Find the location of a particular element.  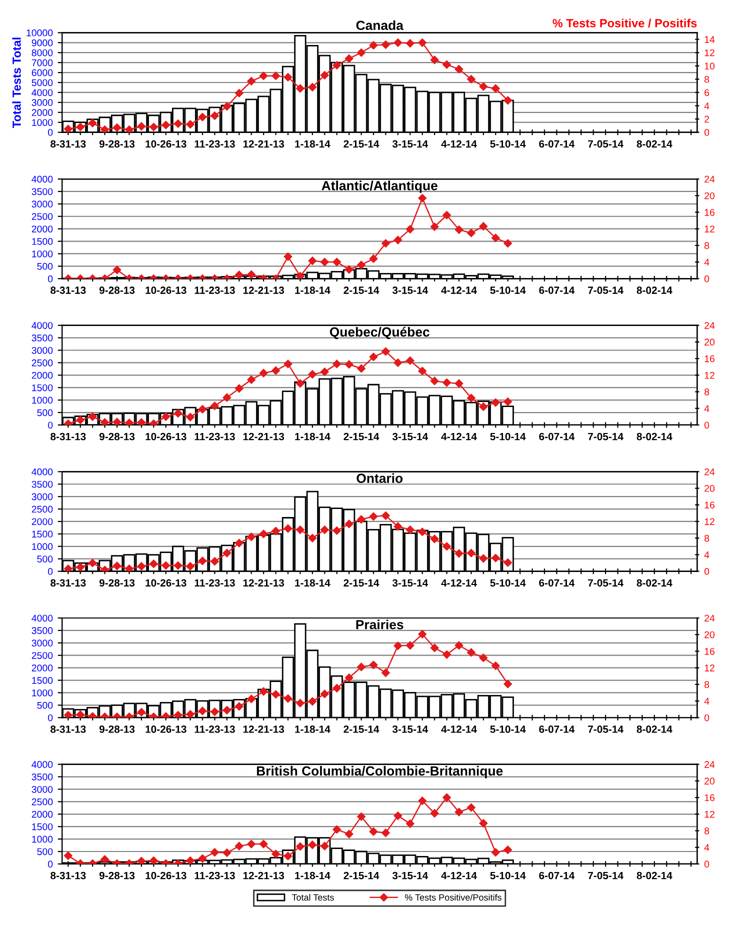

chart-title: Quebec/Québec is located at coordinates (380, 333).